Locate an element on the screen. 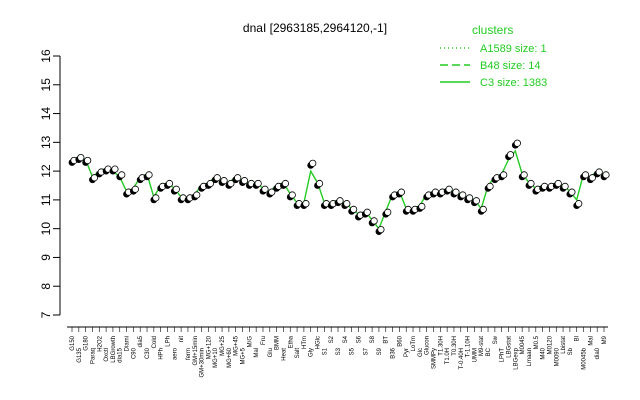  x-tick-label: dia15 is located at coordinates (121, 354).